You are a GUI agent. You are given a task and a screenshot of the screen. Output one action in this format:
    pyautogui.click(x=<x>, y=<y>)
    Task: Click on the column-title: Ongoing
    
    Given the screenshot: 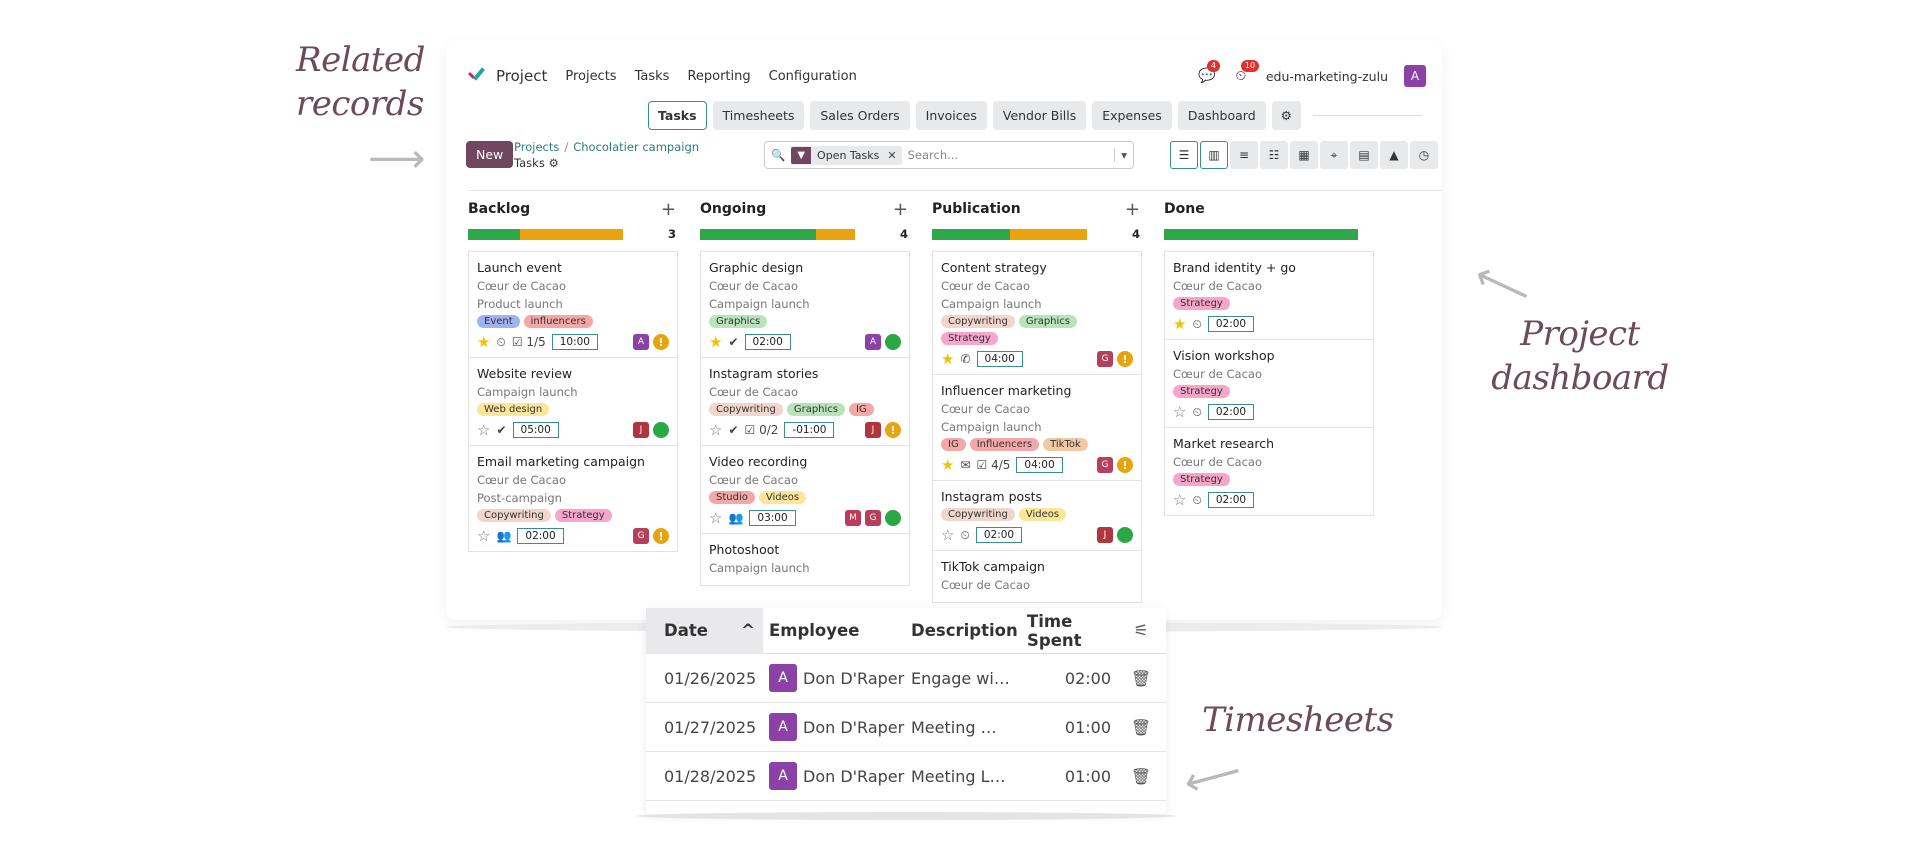 What is the action you would take?
    pyautogui.click(x=733, y=209)
    